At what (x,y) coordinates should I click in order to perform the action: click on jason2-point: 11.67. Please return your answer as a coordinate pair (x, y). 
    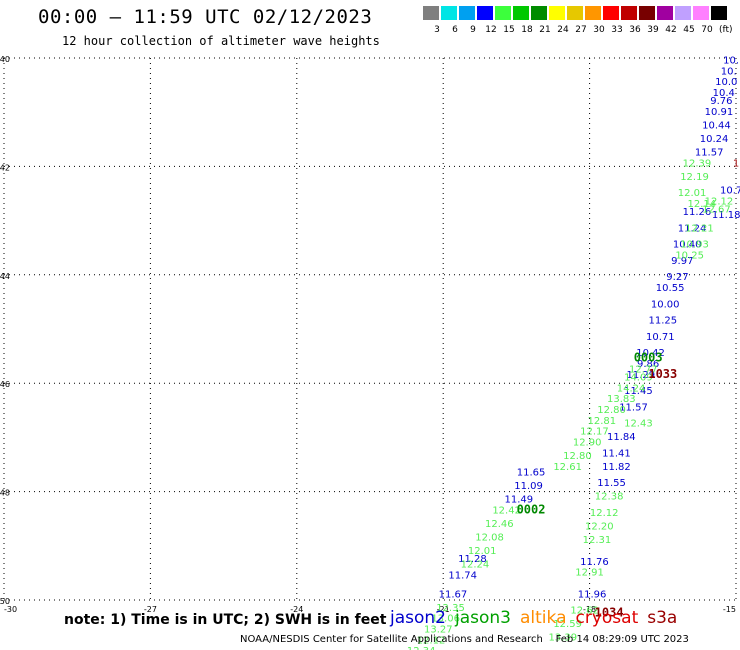
    Looking at the image, I should click on (453, 594).